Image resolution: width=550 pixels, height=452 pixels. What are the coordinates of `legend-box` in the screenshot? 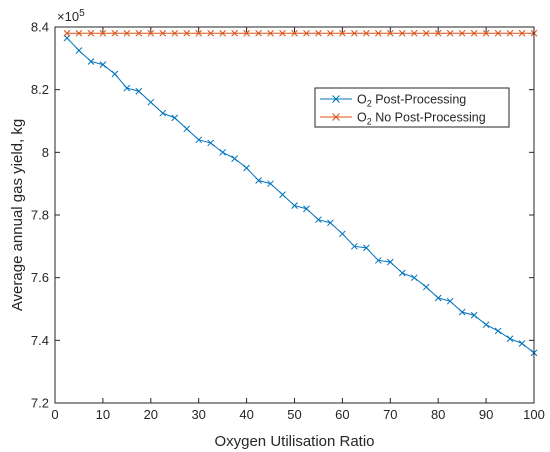 It's located at (412, 107).